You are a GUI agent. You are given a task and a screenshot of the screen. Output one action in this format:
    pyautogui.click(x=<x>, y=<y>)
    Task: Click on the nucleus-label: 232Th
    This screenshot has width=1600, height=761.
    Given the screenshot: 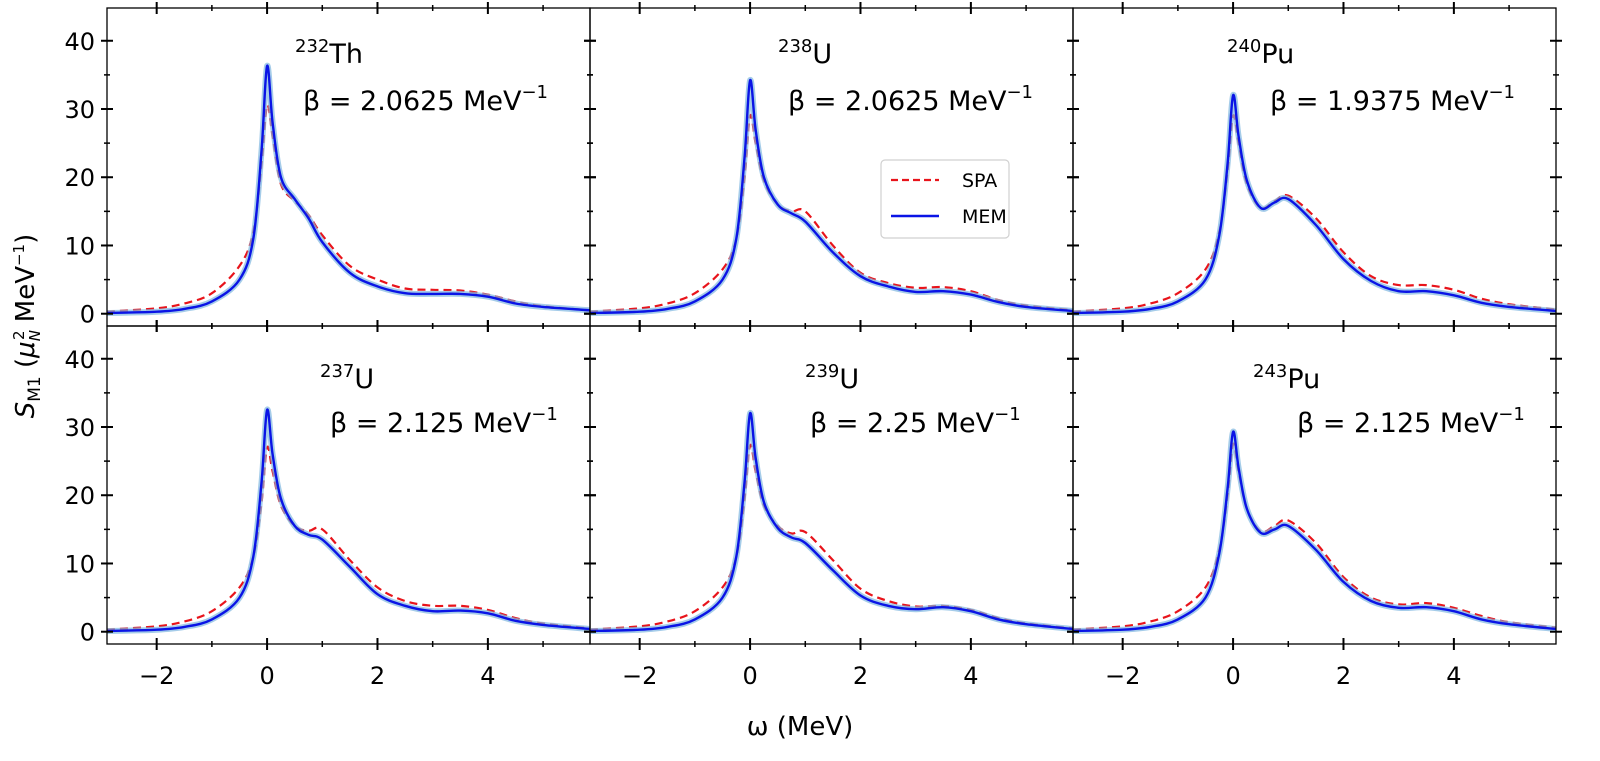 What is the action you would take?
    pyautogui.click(x=329, y=53)
    